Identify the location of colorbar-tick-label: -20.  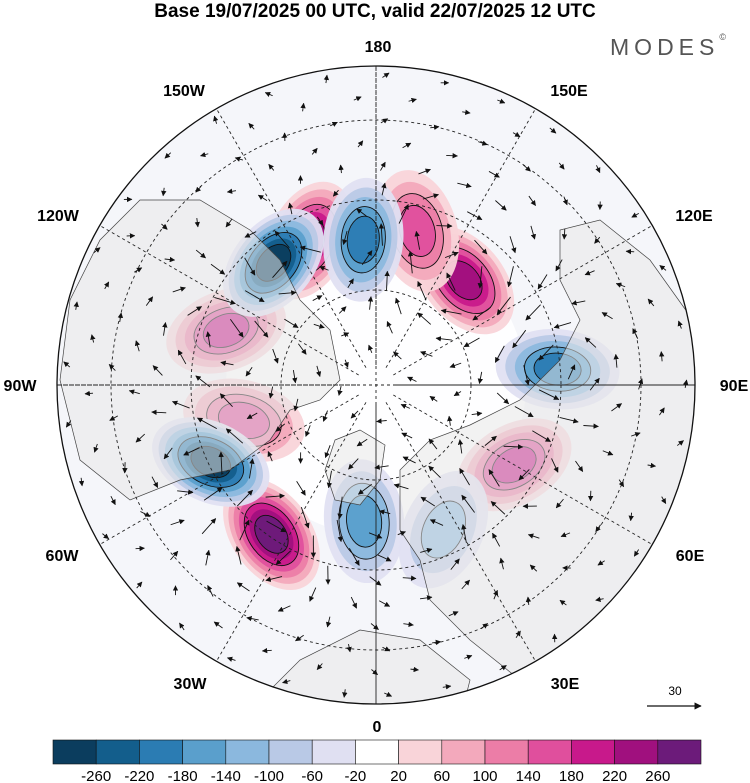
(356, 775).